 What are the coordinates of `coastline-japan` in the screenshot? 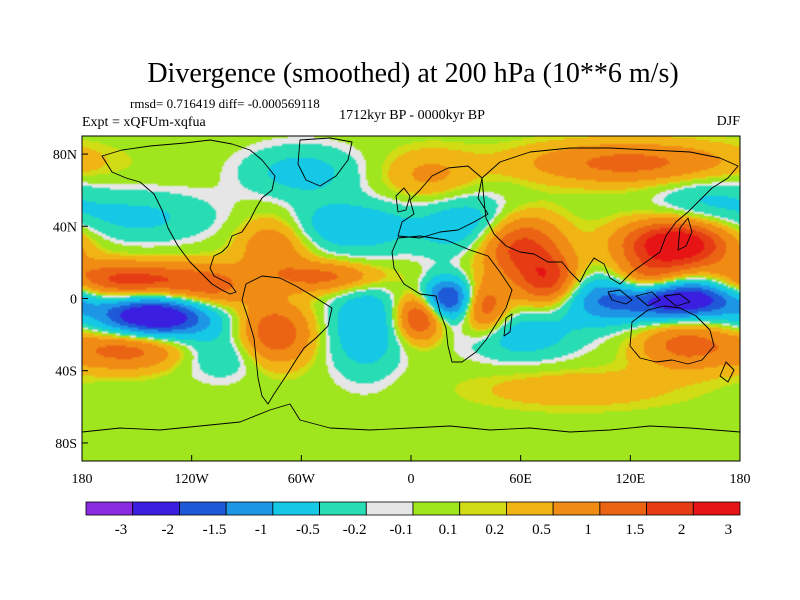 It's located at (685, 234).